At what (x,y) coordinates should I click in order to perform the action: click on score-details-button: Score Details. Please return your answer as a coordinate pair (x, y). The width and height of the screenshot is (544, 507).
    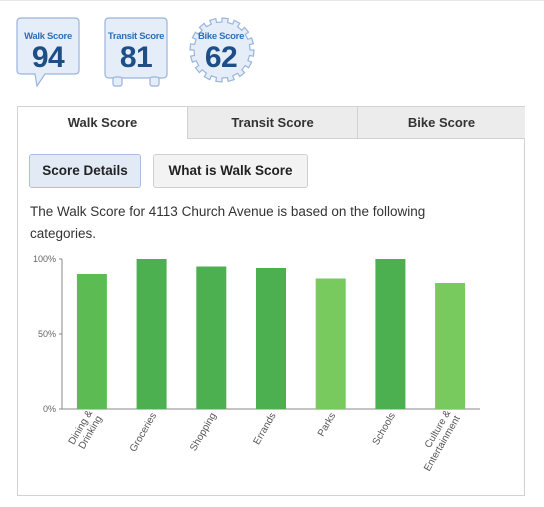
    Looking at the image, I should click on (85, 171).